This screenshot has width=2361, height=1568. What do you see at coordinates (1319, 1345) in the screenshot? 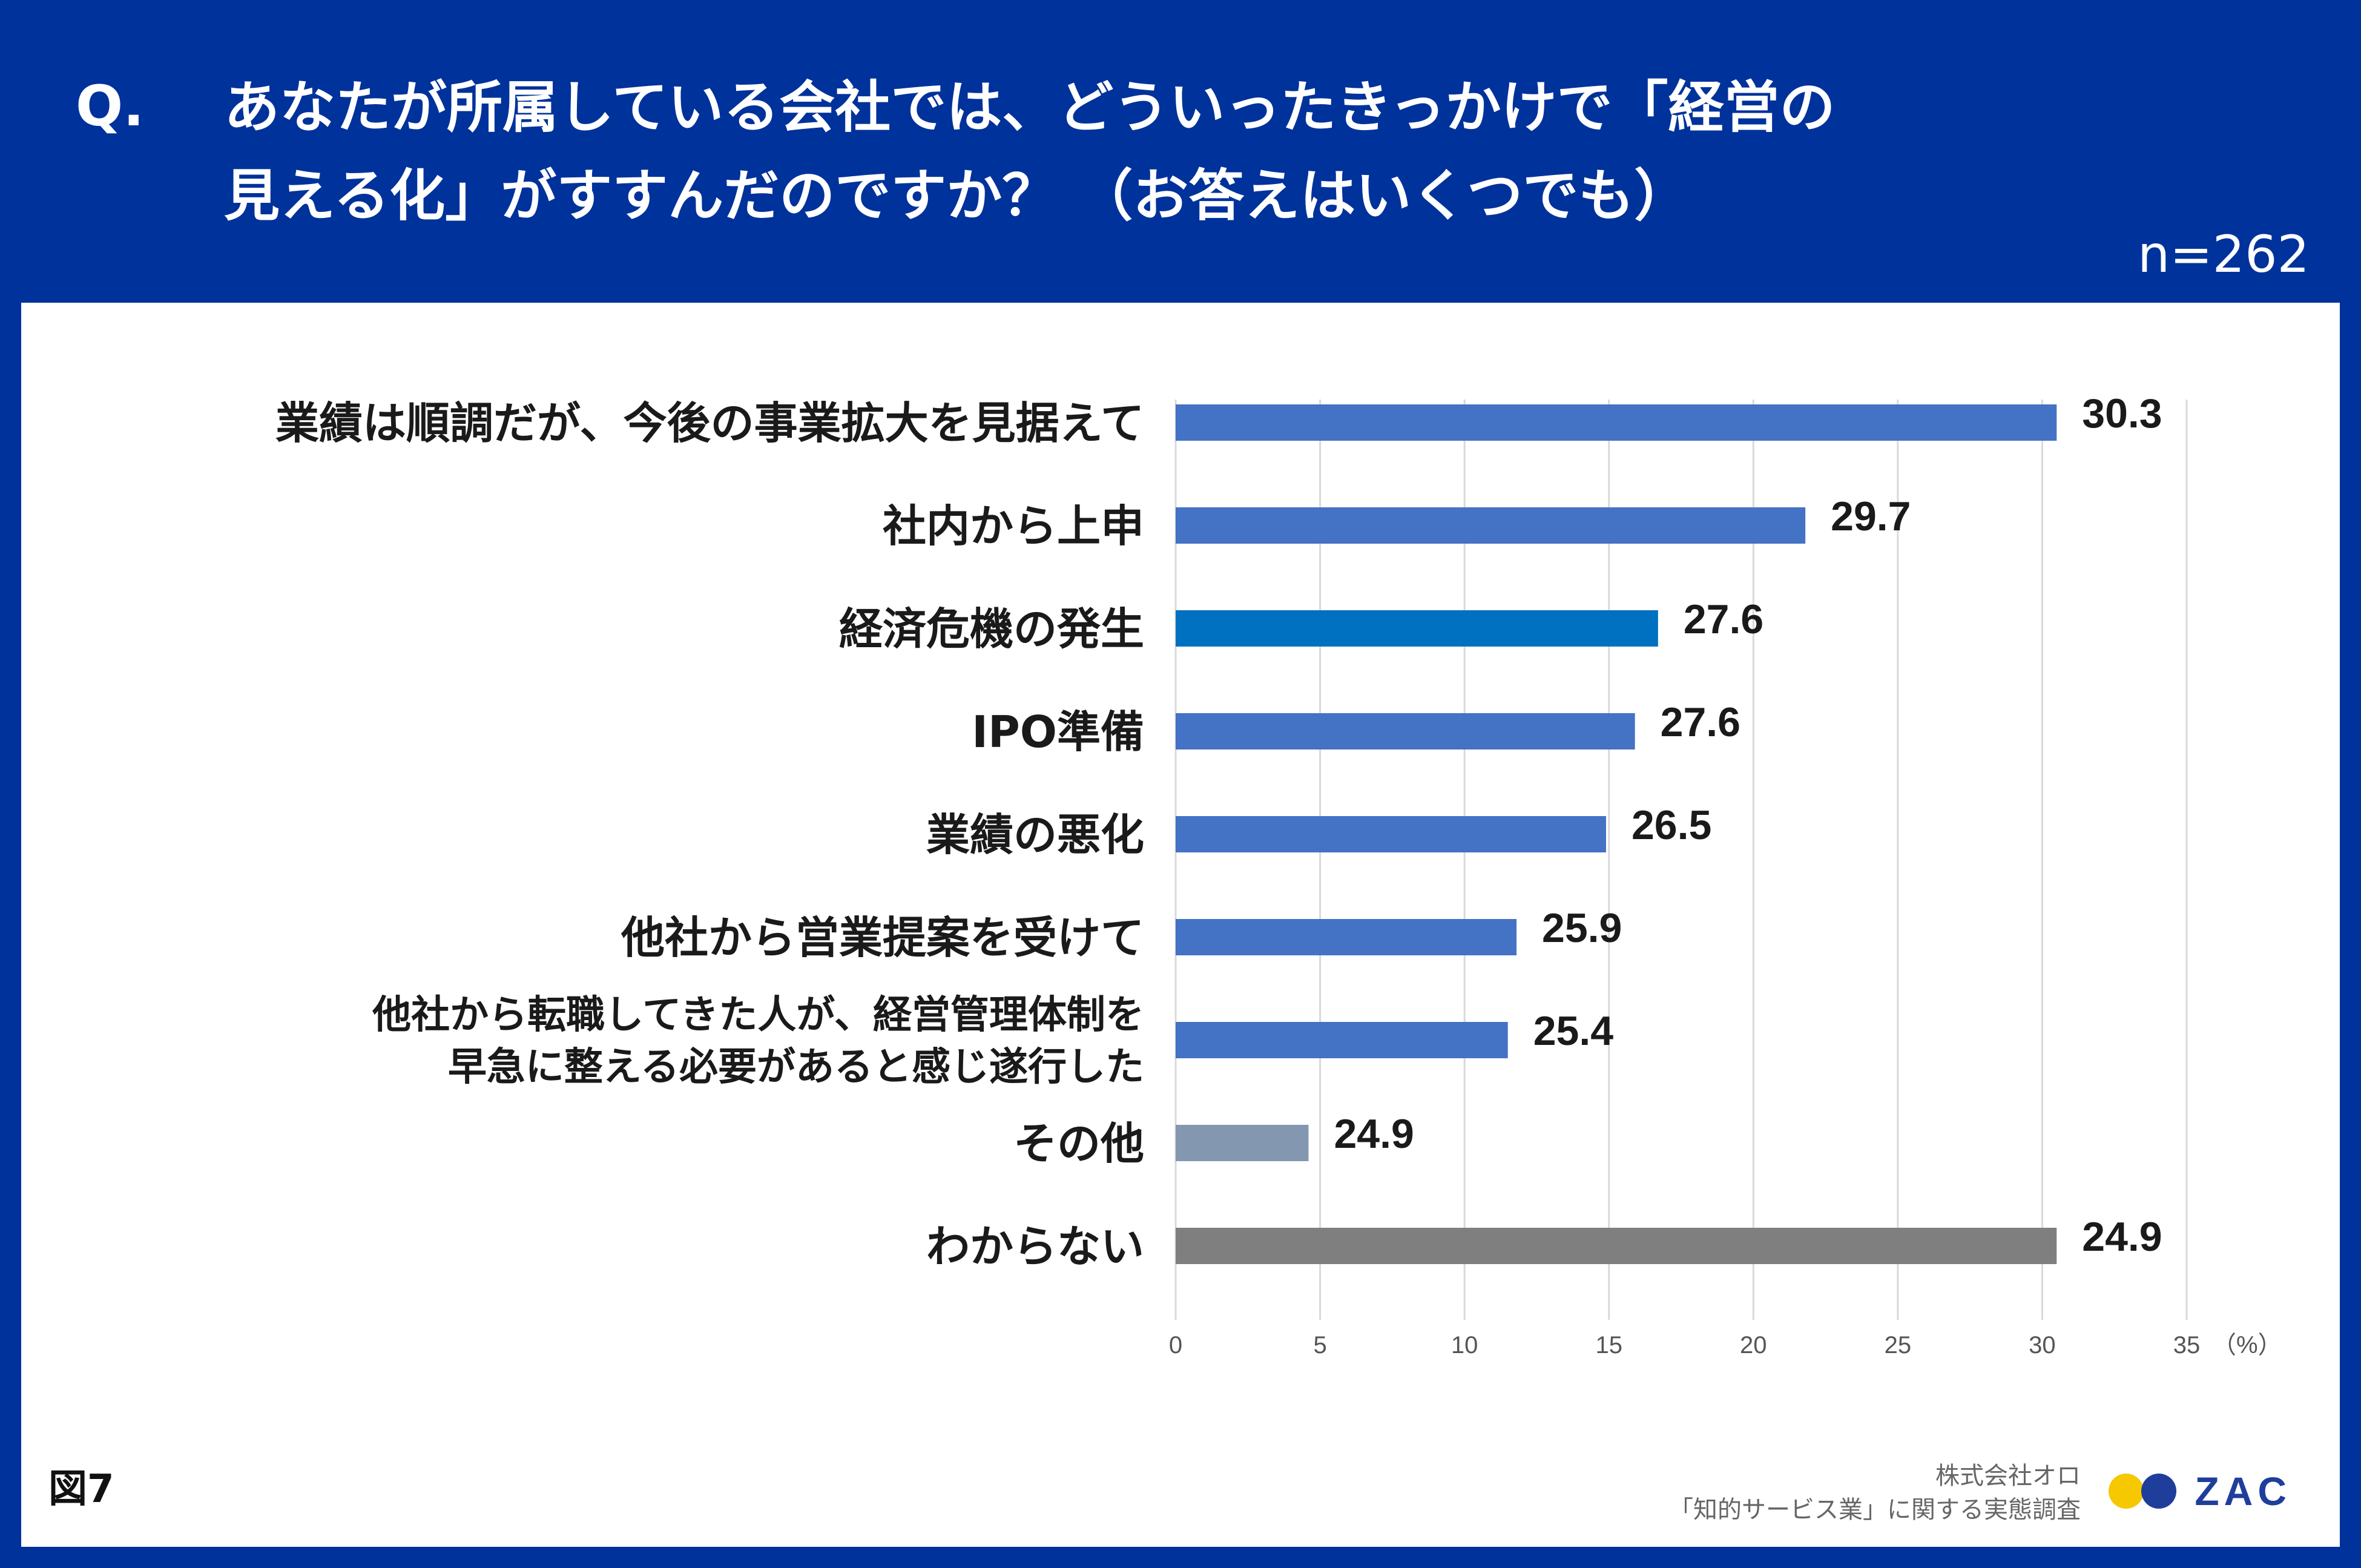
I see `x-tick-label: 5` at bounding box center [1319, 1345].